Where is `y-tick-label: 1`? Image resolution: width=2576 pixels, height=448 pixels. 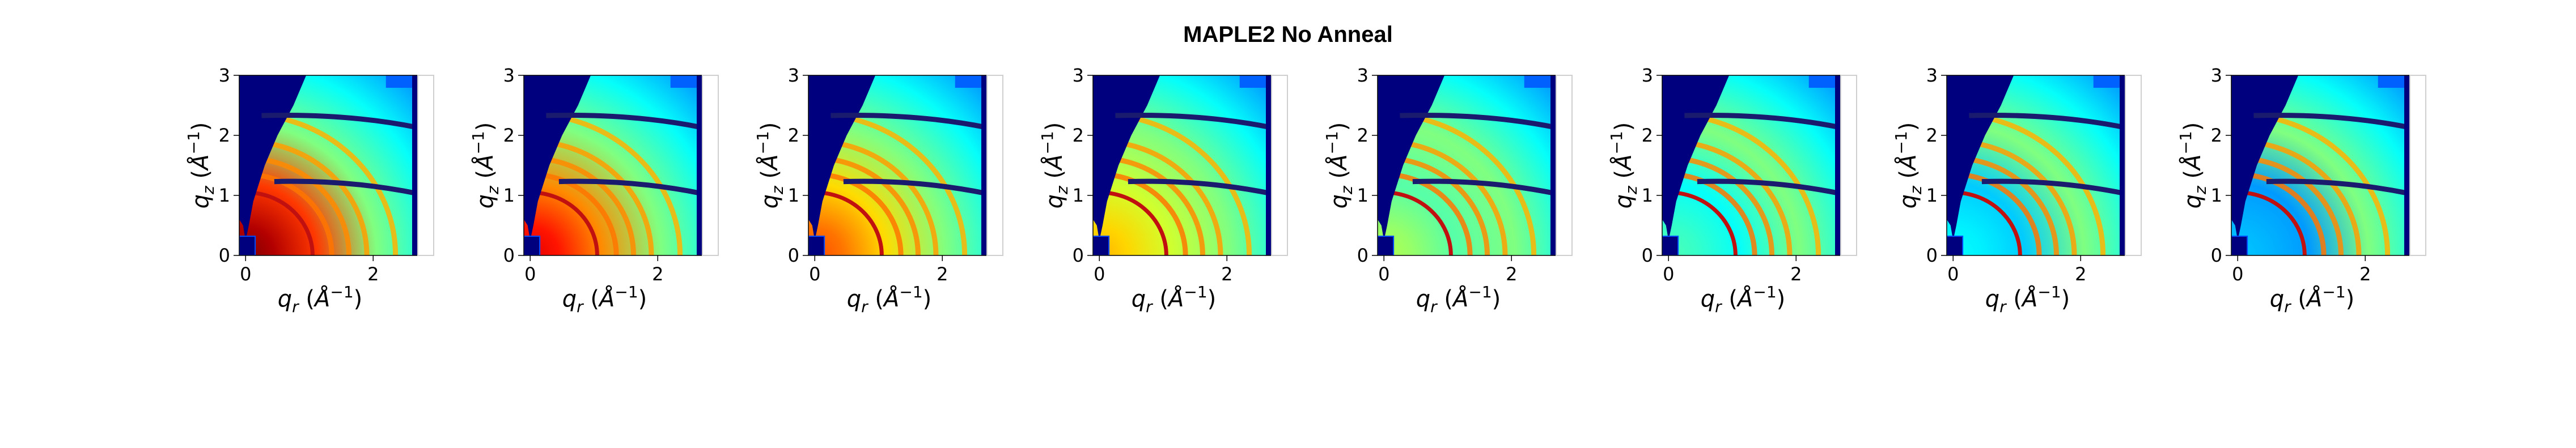
y-tick-label: 1 is located at coordinates (509, 195).